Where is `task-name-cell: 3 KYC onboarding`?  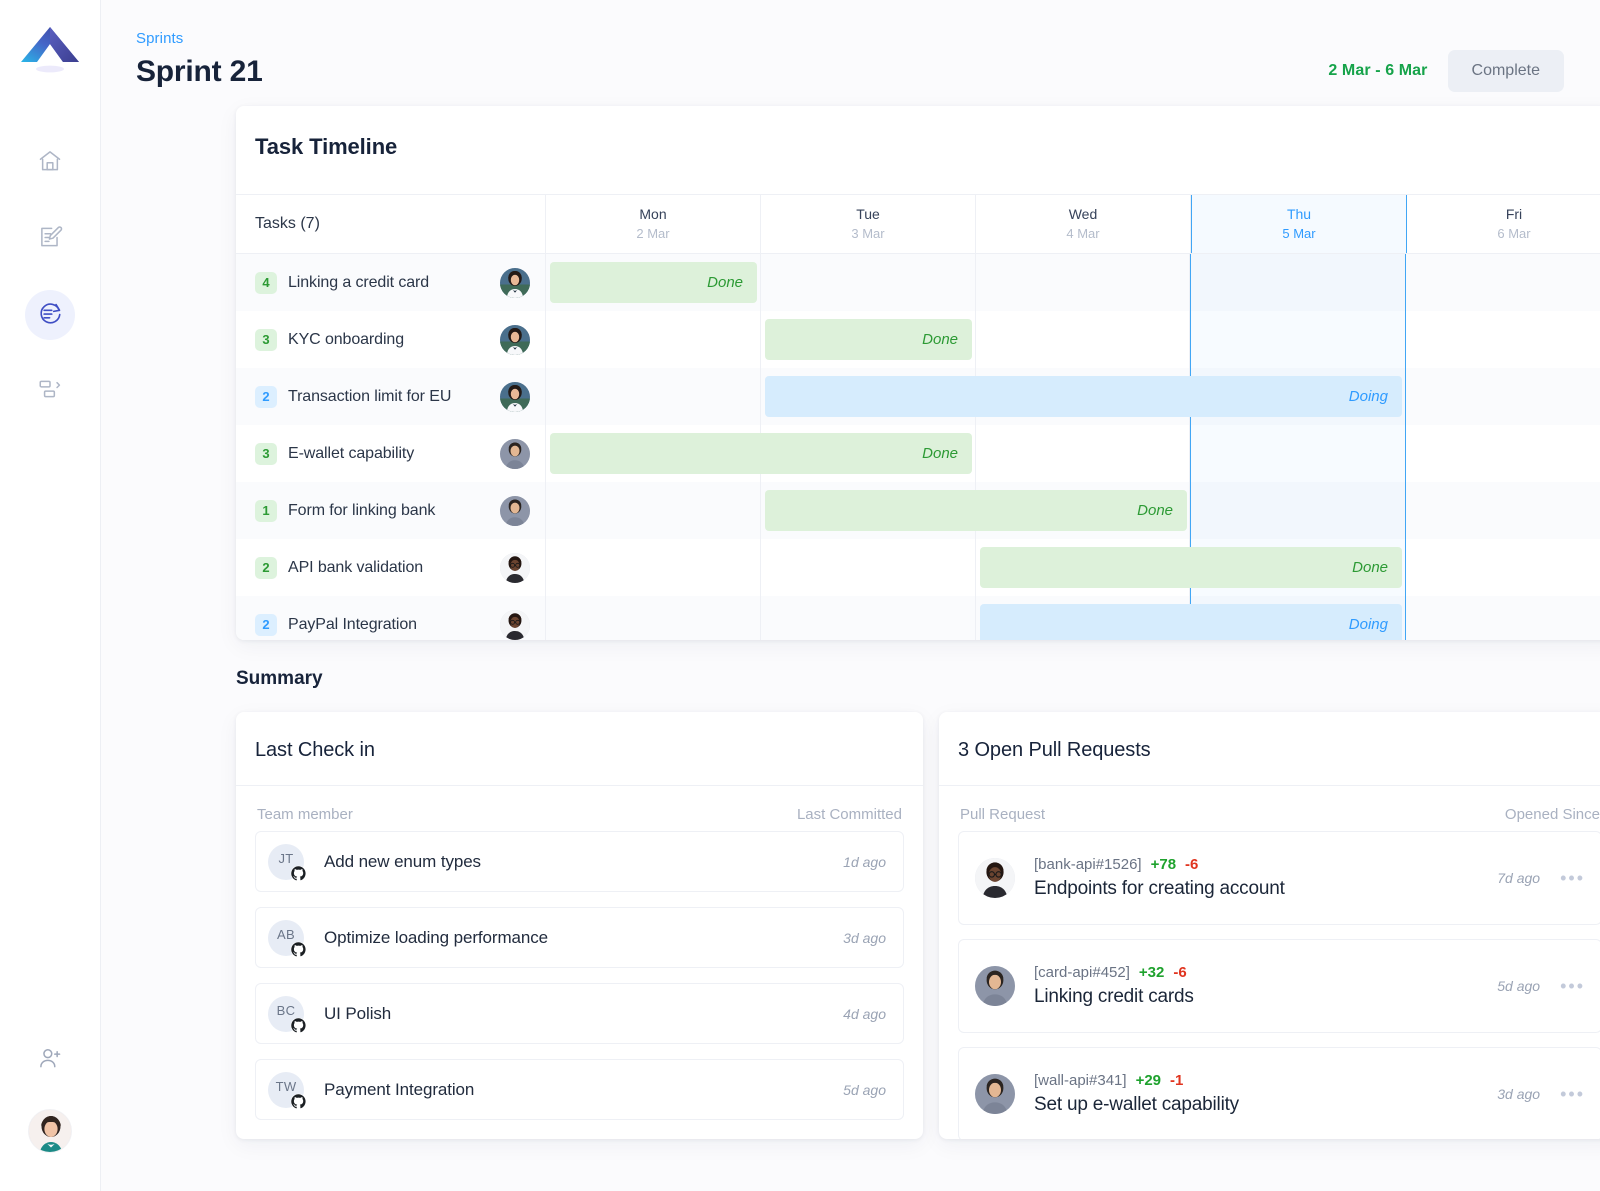 task-name-cell: 3 KYC onboarding is located at coordinates (391, 339).